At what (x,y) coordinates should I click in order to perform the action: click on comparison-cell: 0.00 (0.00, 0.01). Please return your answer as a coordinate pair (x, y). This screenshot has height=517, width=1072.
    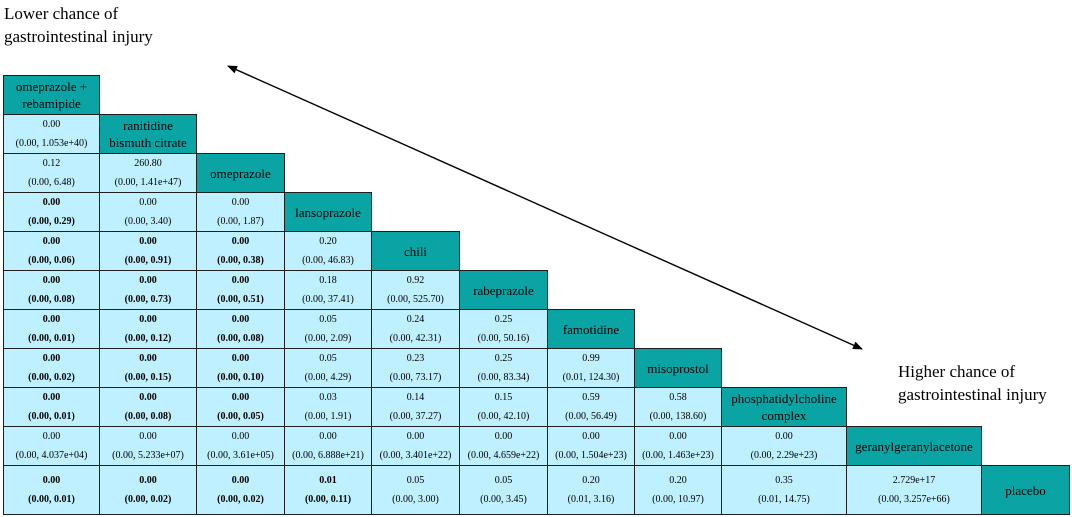
    Looking at the image, I should click on (51, 329).